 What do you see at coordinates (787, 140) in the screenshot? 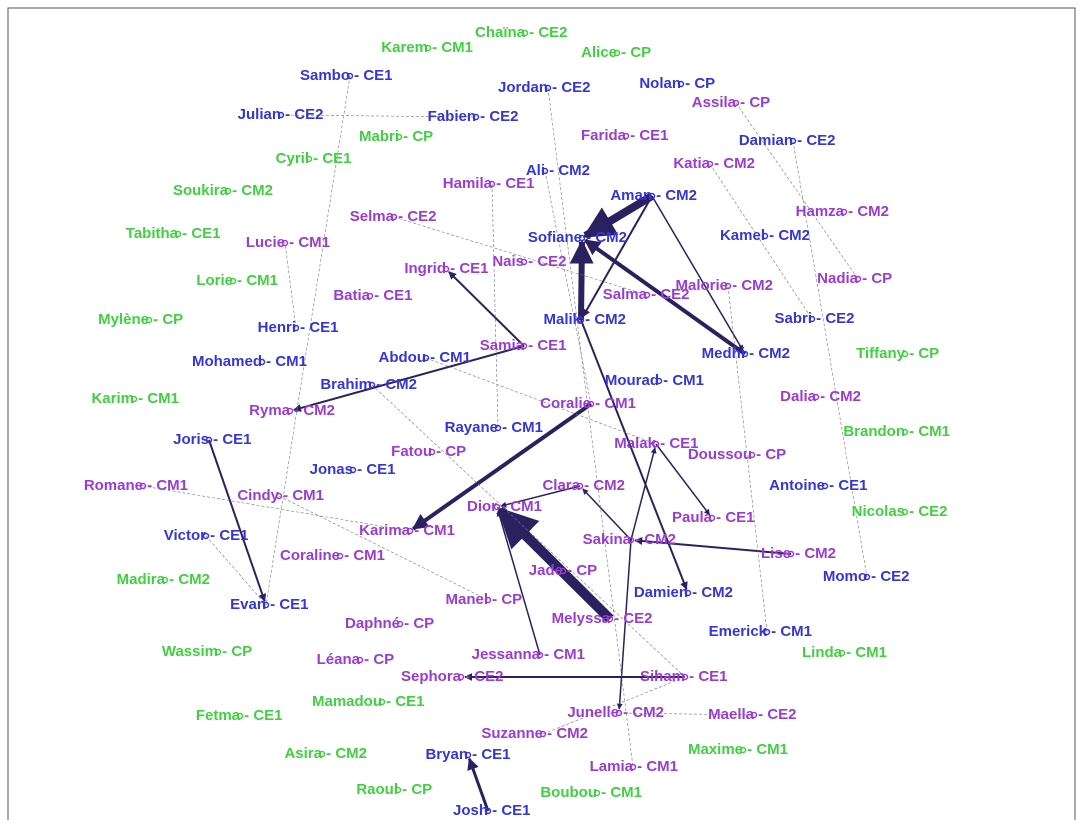
I see `node-label: Damian - CE2` at bounding box center [787, 140].